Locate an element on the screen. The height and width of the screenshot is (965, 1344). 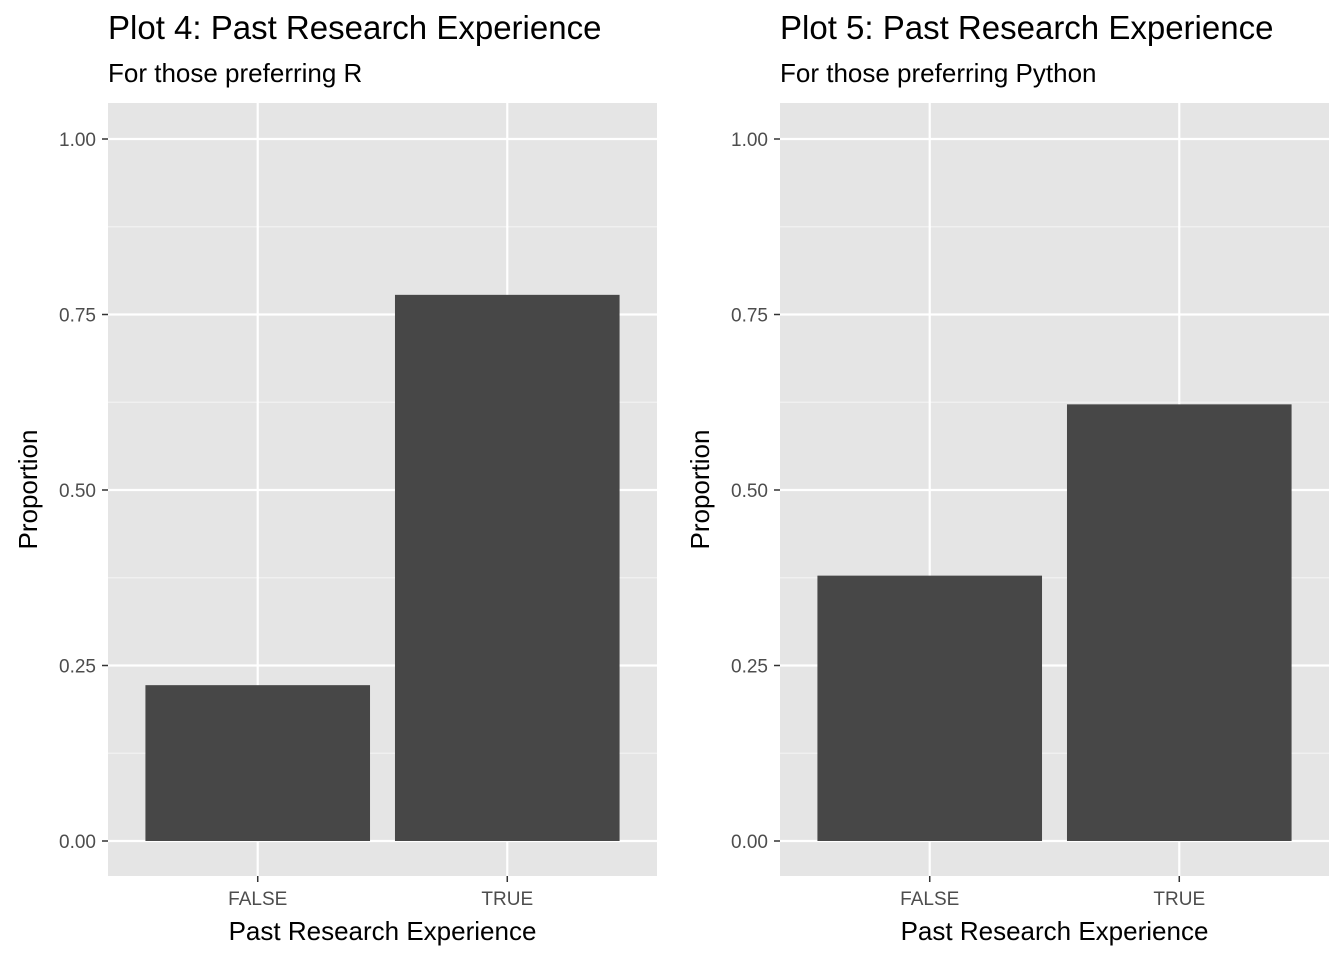
chart-title: Plot 5: Past Research Experience is located at coordinates (1026, 27).